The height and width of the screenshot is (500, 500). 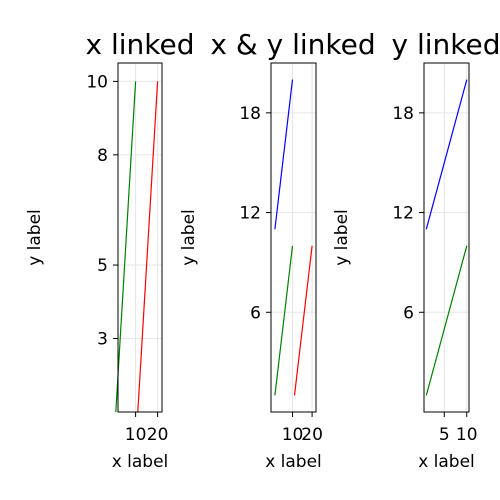 What do you see at coordinates (342, 237) in the screenshot?
I see `panel-3-y-axis-label: y label` at bounding box center [342, 237].